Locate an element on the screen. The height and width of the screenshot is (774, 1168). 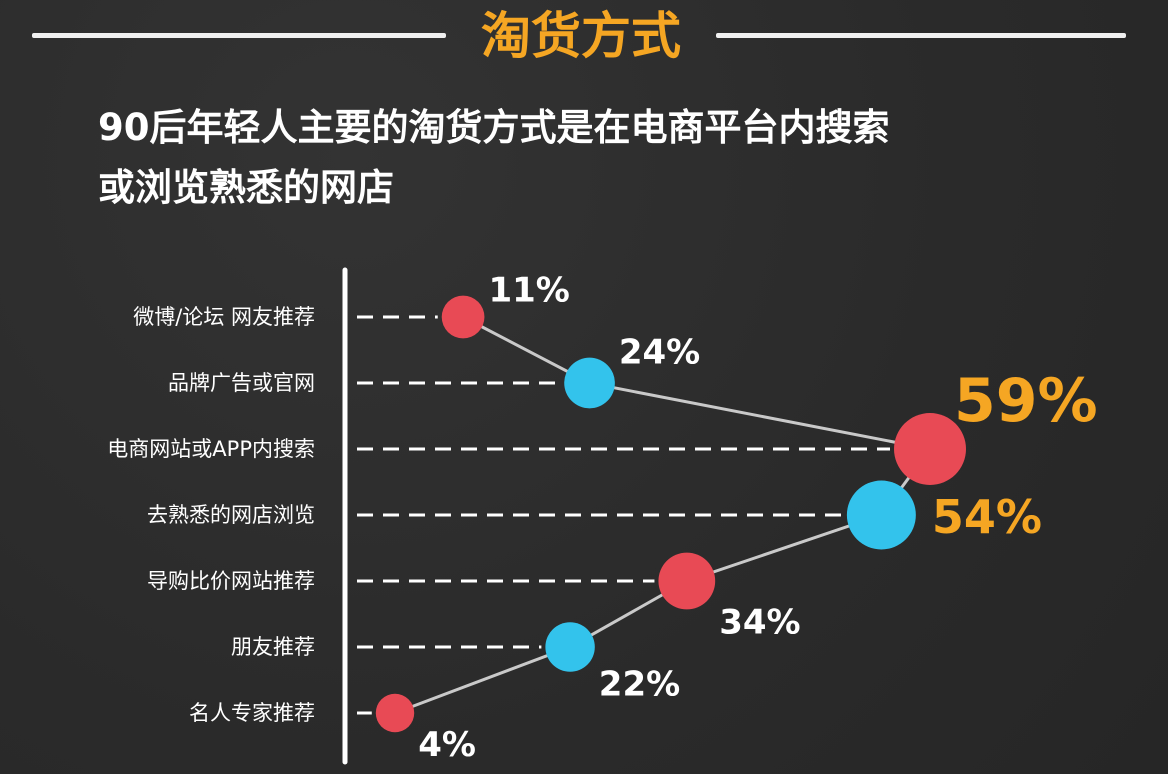
category-label: 品牌广告或官网 is located at coordinates (241, 383).